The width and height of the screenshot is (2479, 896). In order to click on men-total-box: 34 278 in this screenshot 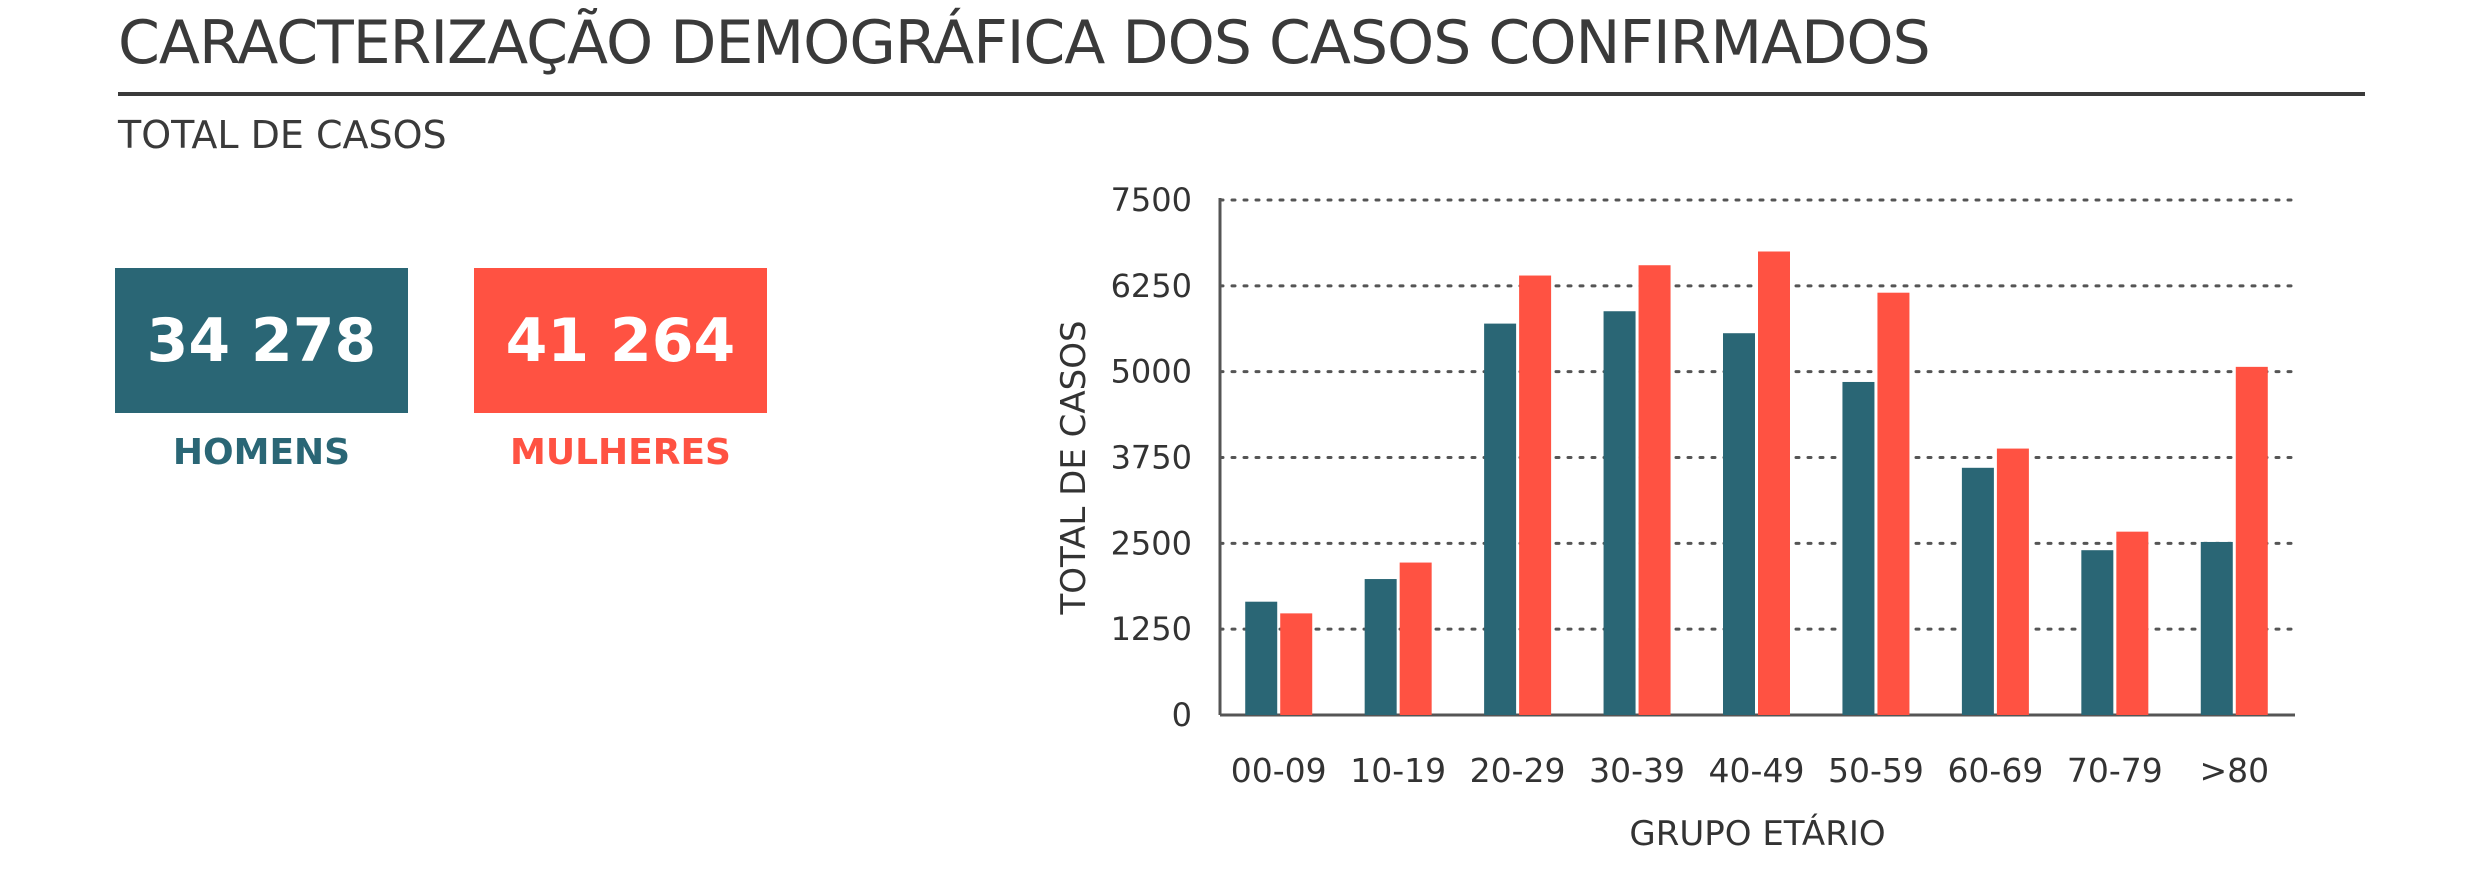, I will do `click(261, 340)`.